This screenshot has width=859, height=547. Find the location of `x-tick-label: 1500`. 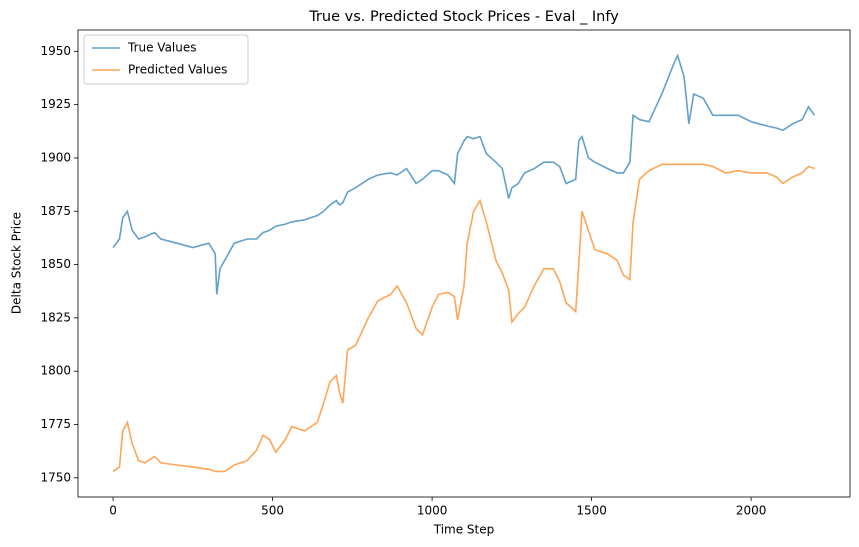

x-tick-label: 1500 is located at coordinates (591, 511).